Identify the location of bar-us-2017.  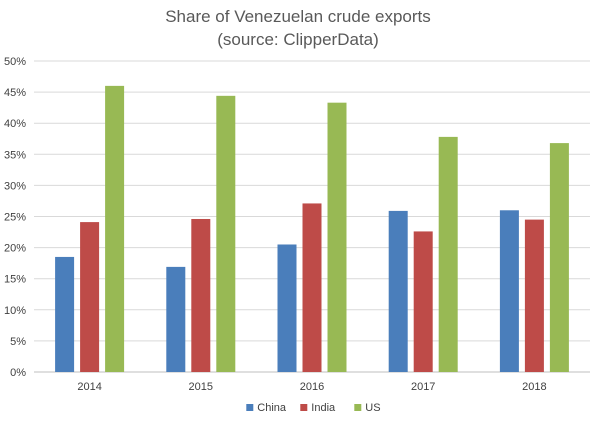
(448, 254).